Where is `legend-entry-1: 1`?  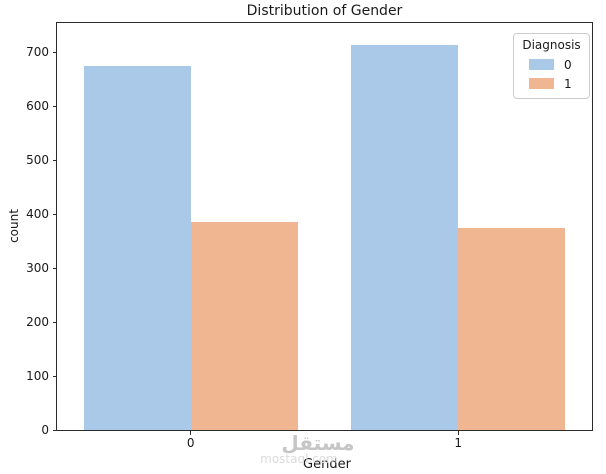
legend-entry-1: 1 is located at coordinates (551, 83).